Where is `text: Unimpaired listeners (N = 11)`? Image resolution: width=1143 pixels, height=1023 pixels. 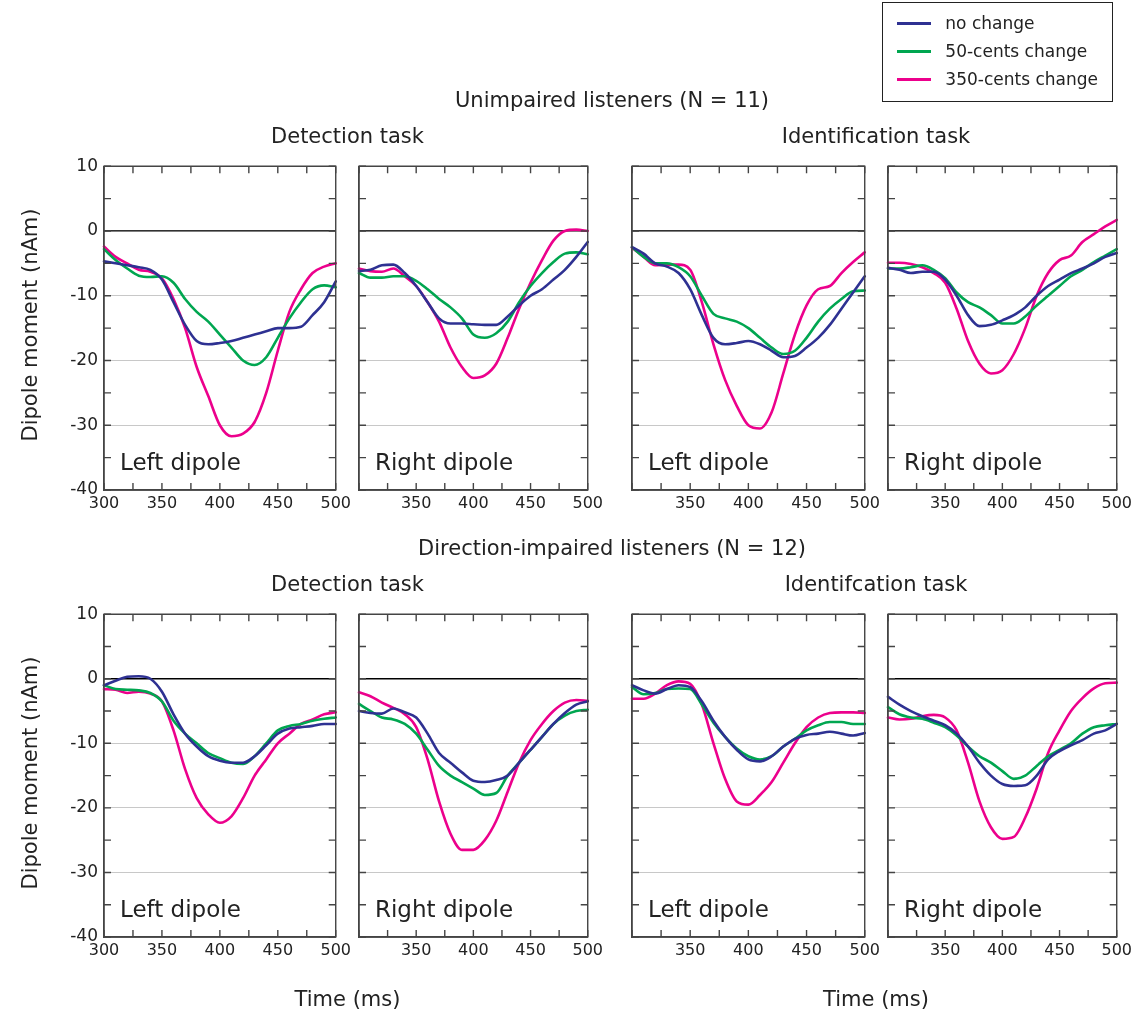
text: Unimpaired listeners (N = 11) is located at coordinates (612, 100).